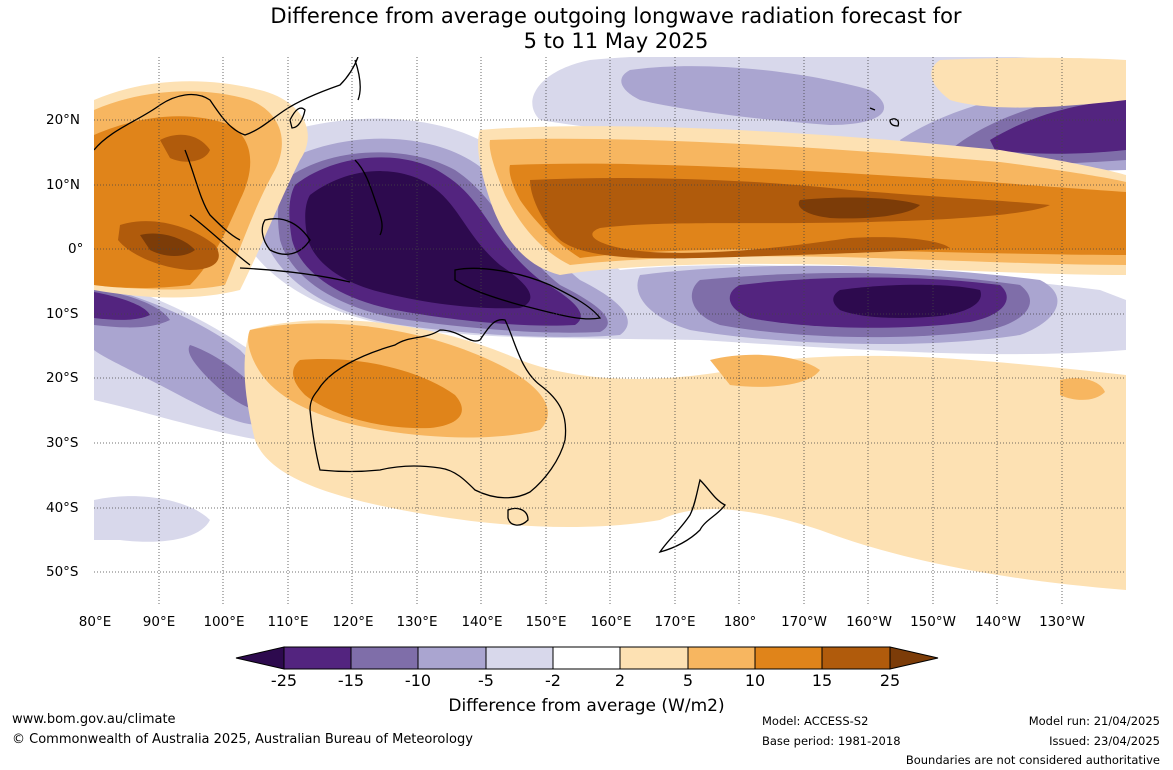 The image size is (1173, 770). What do you see at coordinates (325, 94) in the screenshot?
I see `taiwan-japan-coastline` at bounding box center [325, 94].